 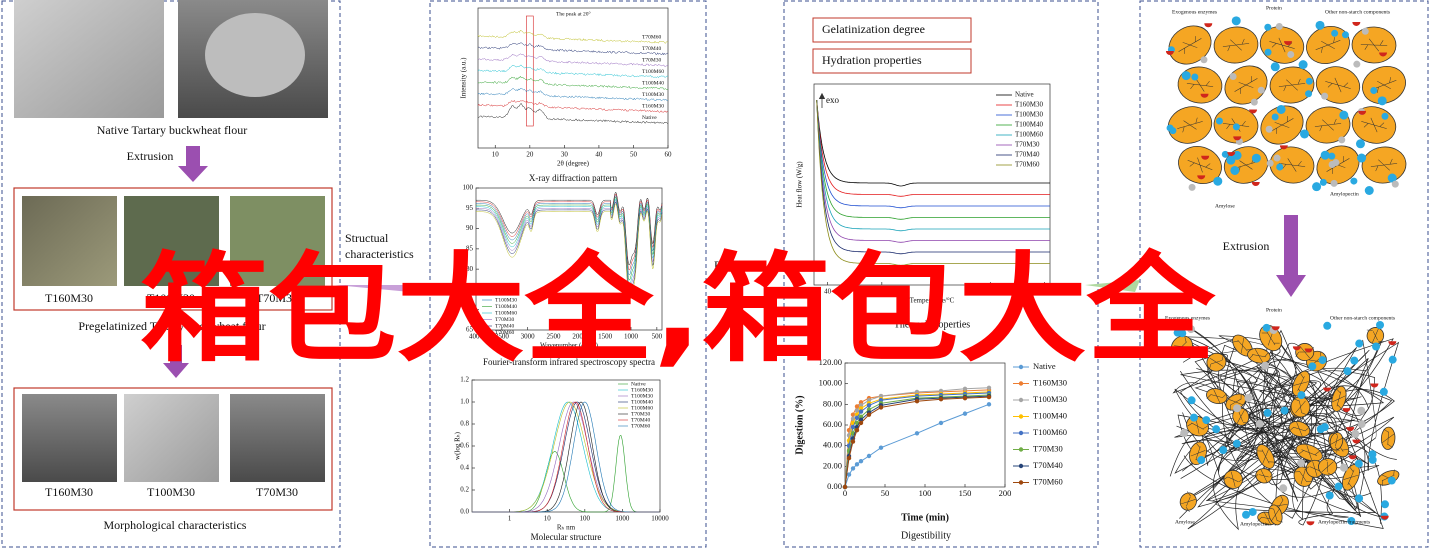 I want to click on x-tick-label: 1000, so click(x=622, y=519).